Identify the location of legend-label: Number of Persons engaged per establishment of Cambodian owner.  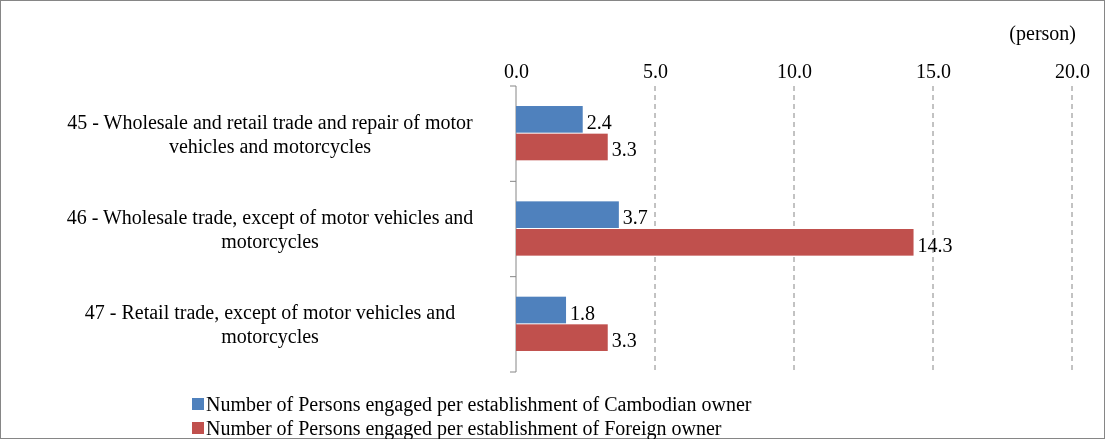
(479, 404).